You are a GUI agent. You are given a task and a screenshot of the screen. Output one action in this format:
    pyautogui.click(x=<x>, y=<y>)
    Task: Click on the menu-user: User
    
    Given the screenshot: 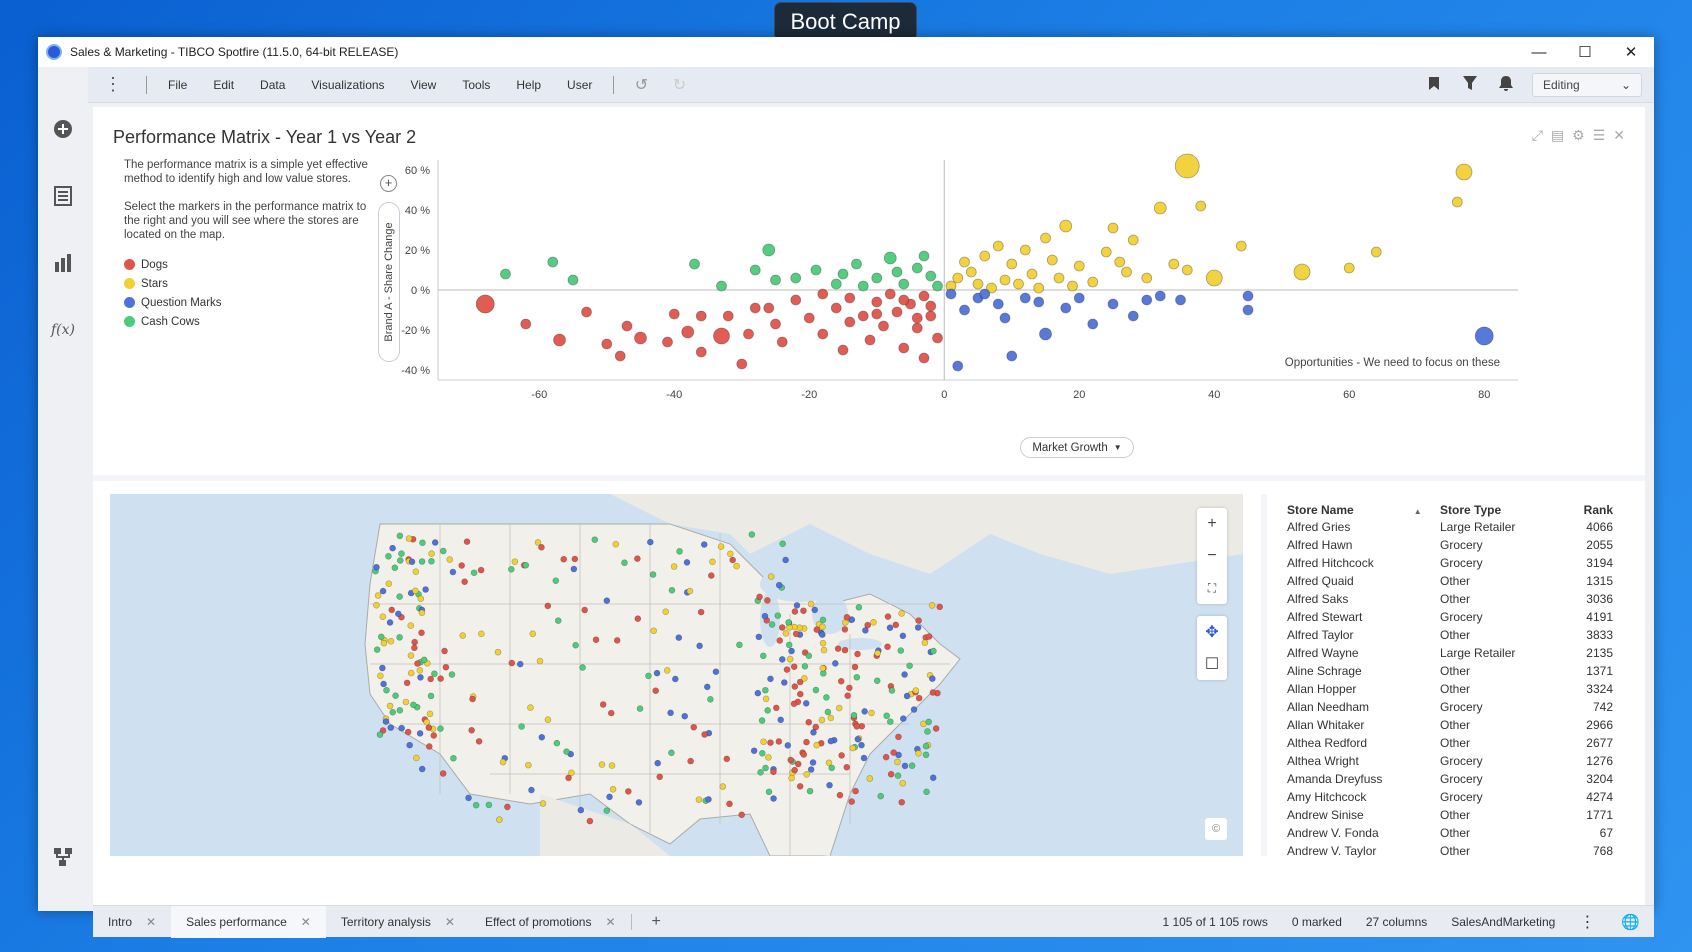 What is the action you would take?
    pyautogui.click(x=580, y=84)
    